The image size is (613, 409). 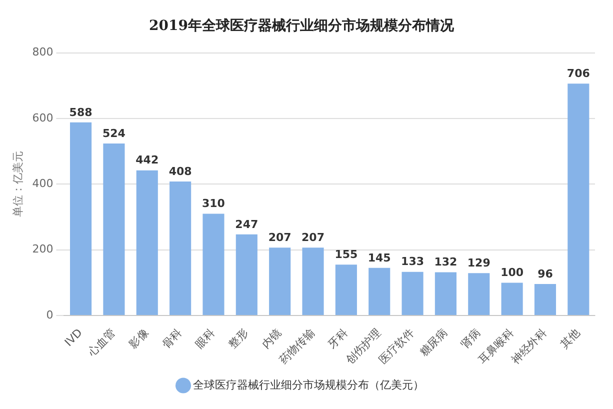 What do you see at coordinates (433, 342) in the screenshot?
I see `x-tick-label: 糖尿病` at bounding box center [433, 342].